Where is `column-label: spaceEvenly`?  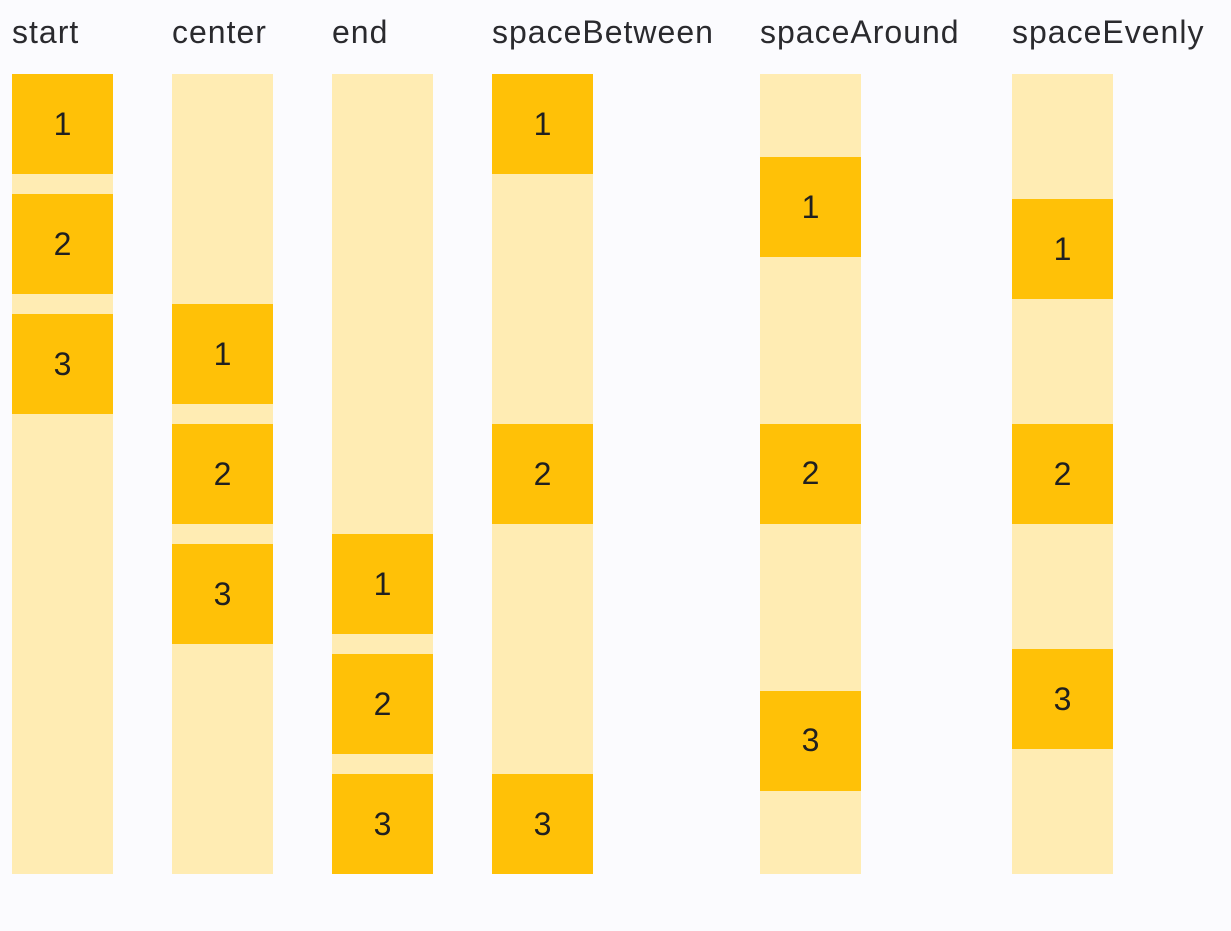 column-label: spaceEvenly is located at coordinates (1108, 32).